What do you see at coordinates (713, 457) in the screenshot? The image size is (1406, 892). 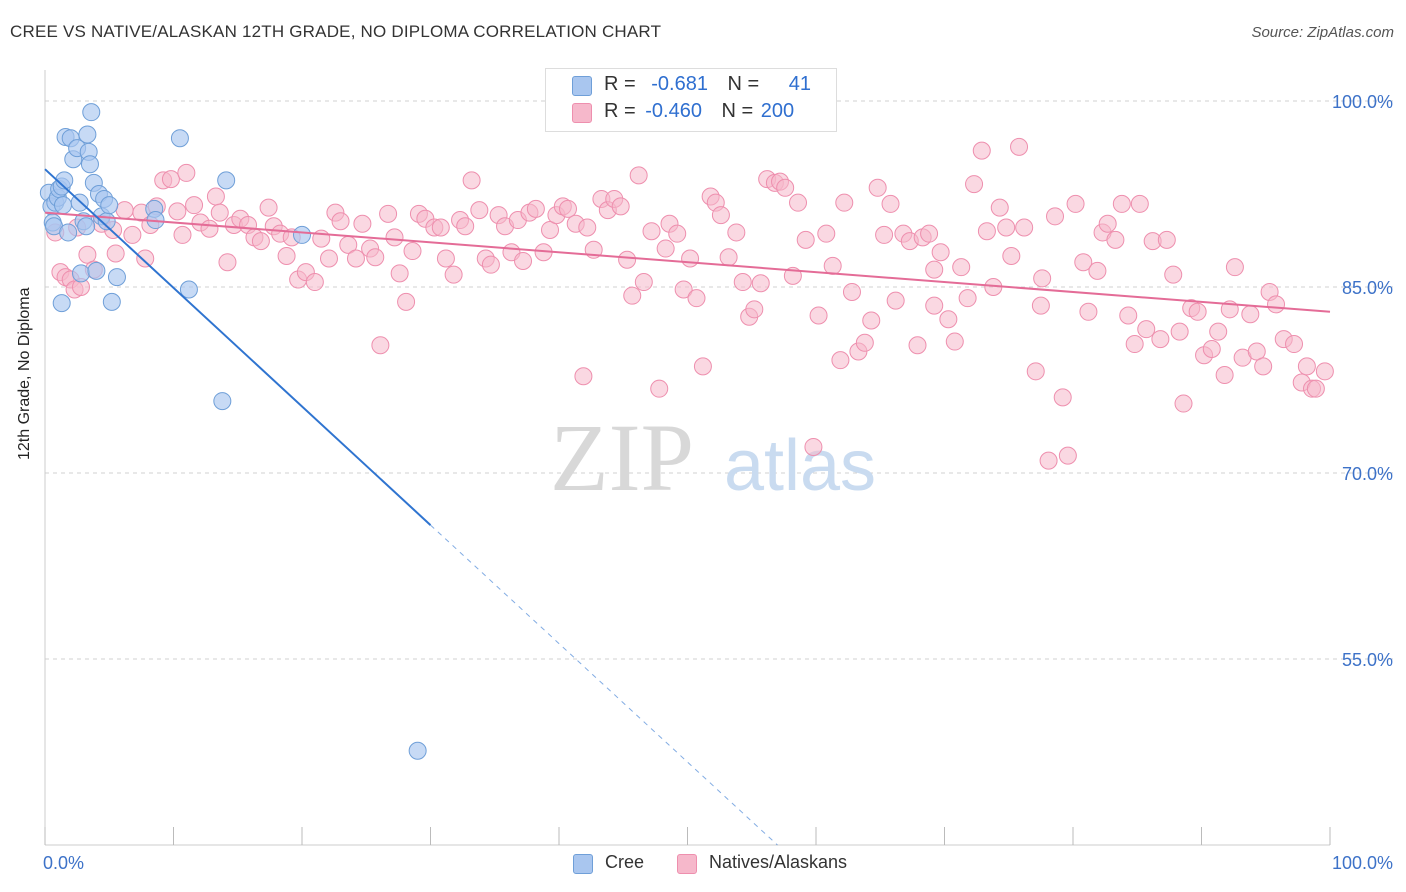 I see `watermark: ZIP atlas` at bounding box center [713, 457].